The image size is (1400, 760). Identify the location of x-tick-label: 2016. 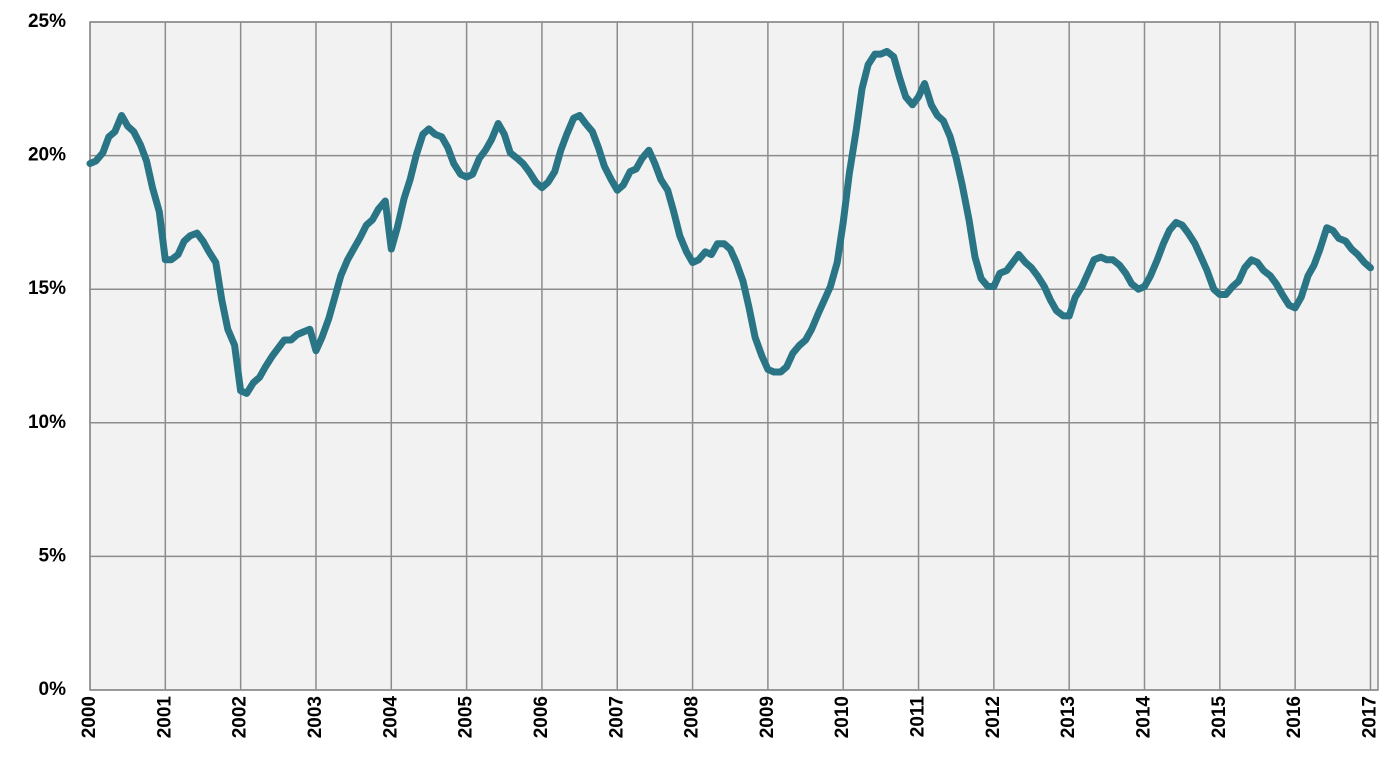
(1294, 717).